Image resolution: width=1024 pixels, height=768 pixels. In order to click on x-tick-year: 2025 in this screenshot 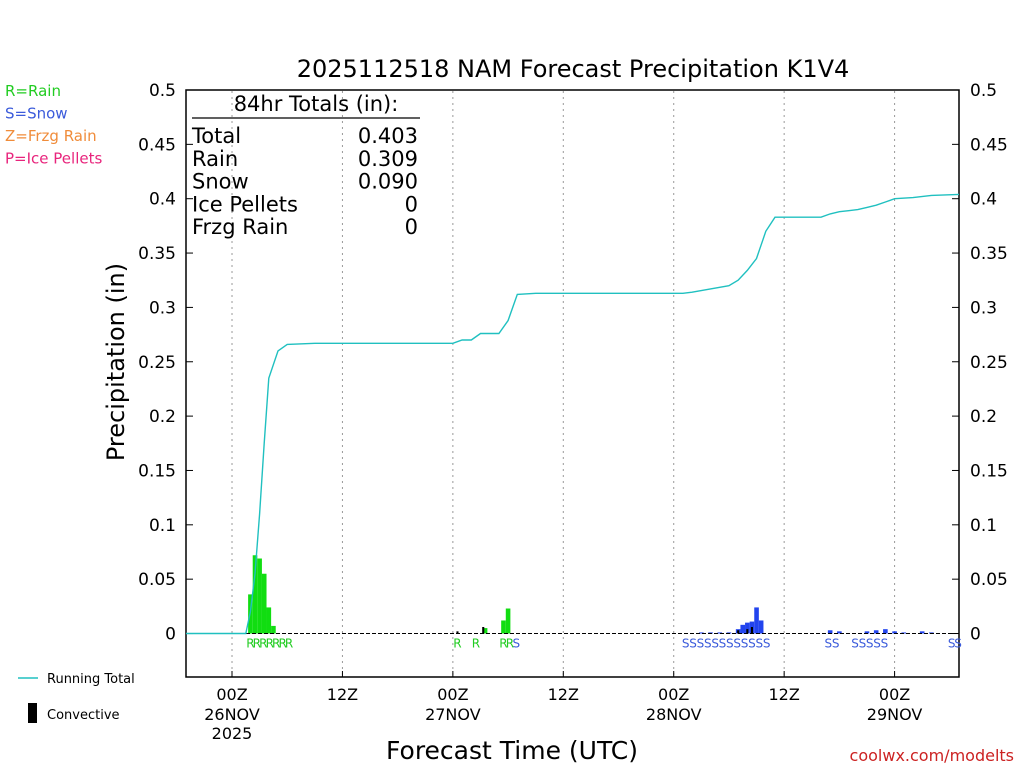, I will do `click(232, 733)`.